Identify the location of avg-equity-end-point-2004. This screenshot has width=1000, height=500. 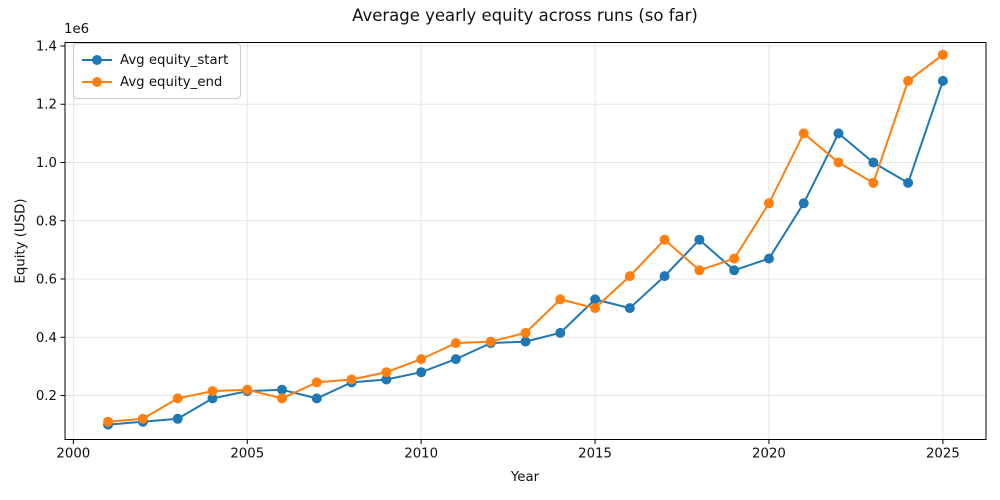
(212, 391).